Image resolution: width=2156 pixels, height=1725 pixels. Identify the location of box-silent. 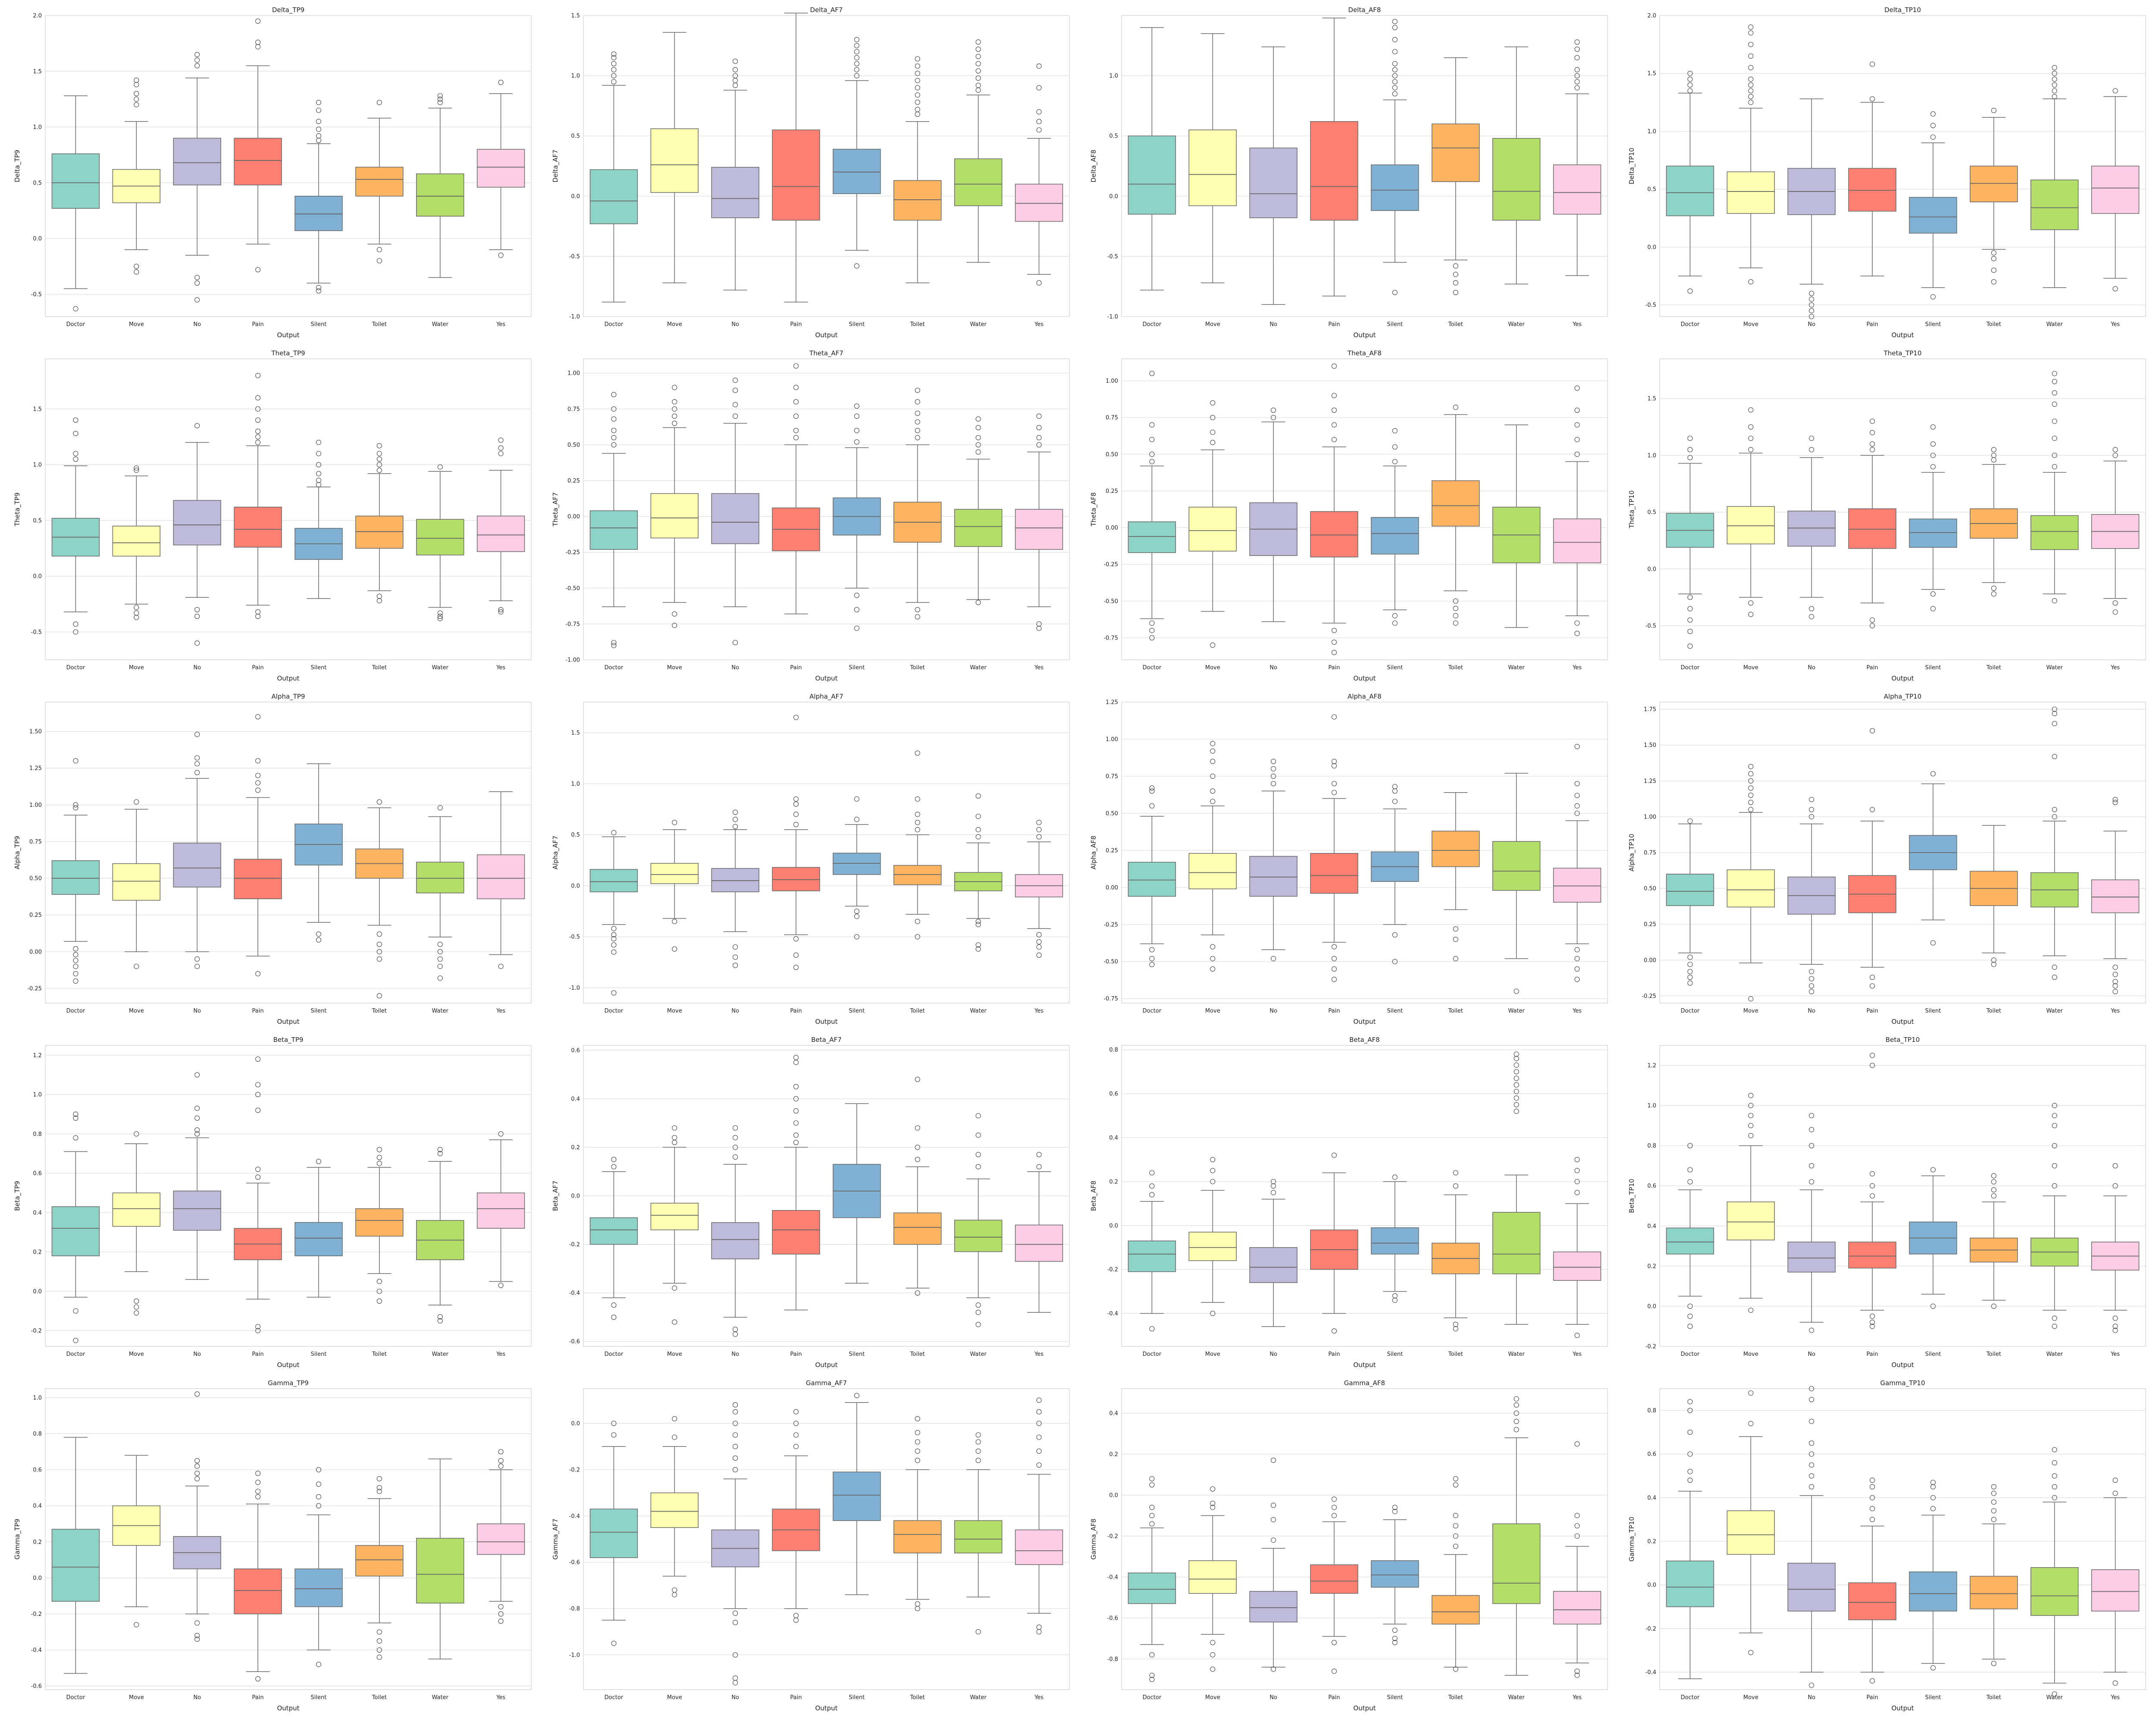
(1395, 157).